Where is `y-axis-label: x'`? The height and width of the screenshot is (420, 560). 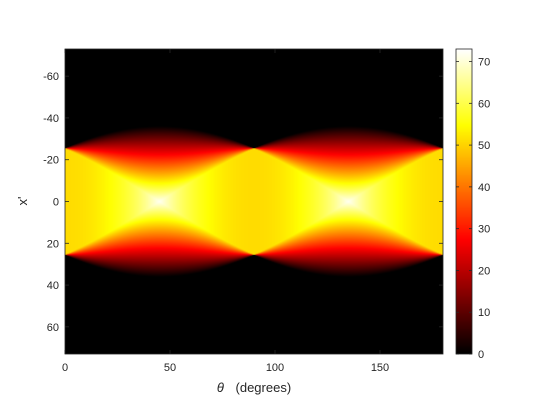
y-axis-label: x' is located at coordinates (22, 201).